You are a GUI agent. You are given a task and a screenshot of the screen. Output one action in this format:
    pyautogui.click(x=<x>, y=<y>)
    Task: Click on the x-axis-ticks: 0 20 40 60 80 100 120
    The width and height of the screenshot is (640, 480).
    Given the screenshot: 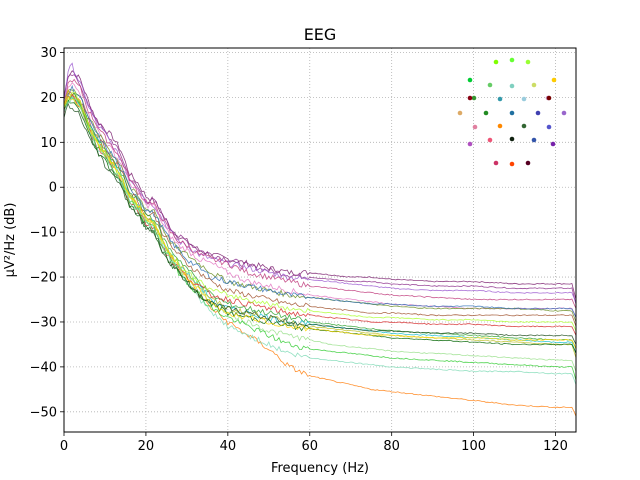 What is the action you would take?
    pyautogui.click(x=314, y=443)
    